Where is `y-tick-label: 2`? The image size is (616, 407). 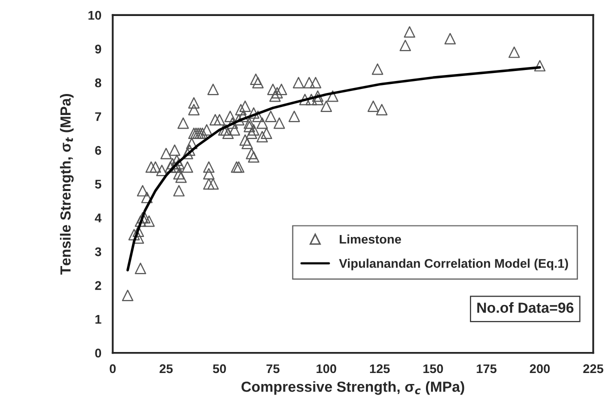
y-tick-label: 2 is located at coordinates (98, 285).